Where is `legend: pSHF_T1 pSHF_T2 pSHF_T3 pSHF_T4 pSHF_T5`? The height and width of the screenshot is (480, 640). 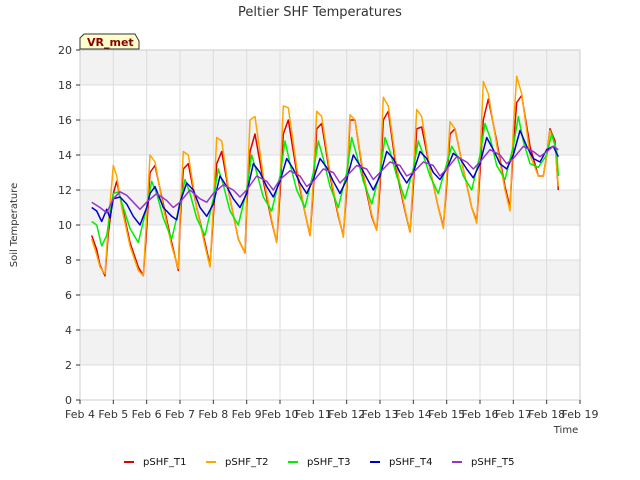
legend: pSHF_T1 pSHF_T2 pSHF_T3 pSHF_T4 pSHF_T5 is located at coordinates (319, 462).